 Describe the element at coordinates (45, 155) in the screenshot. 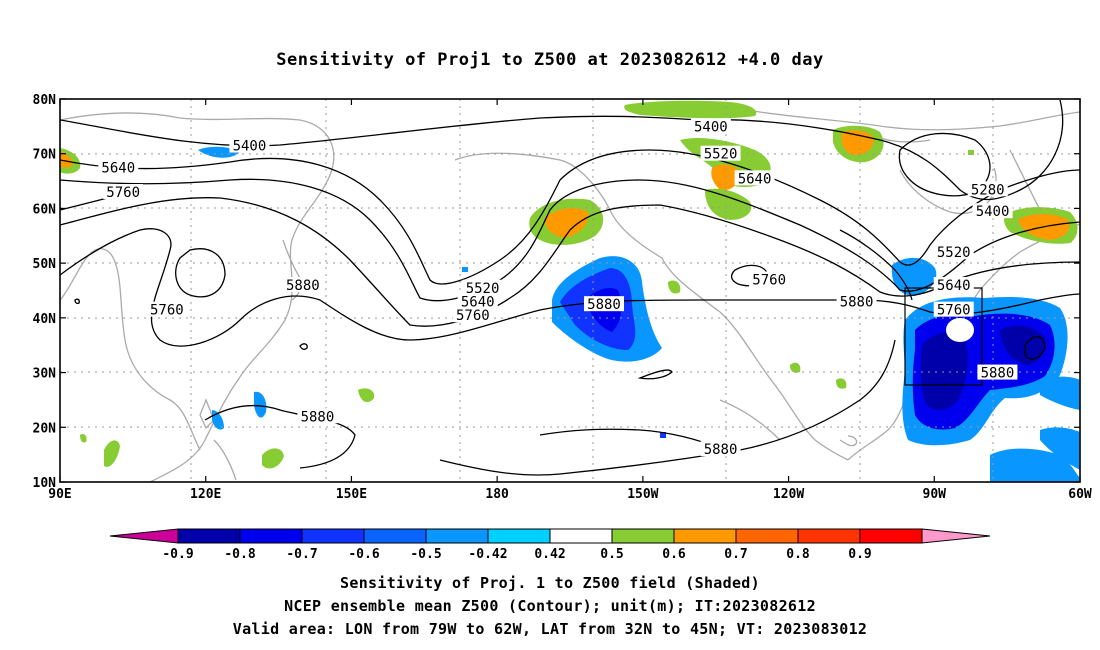

I see `lat-tick-label: 70N` at that location.